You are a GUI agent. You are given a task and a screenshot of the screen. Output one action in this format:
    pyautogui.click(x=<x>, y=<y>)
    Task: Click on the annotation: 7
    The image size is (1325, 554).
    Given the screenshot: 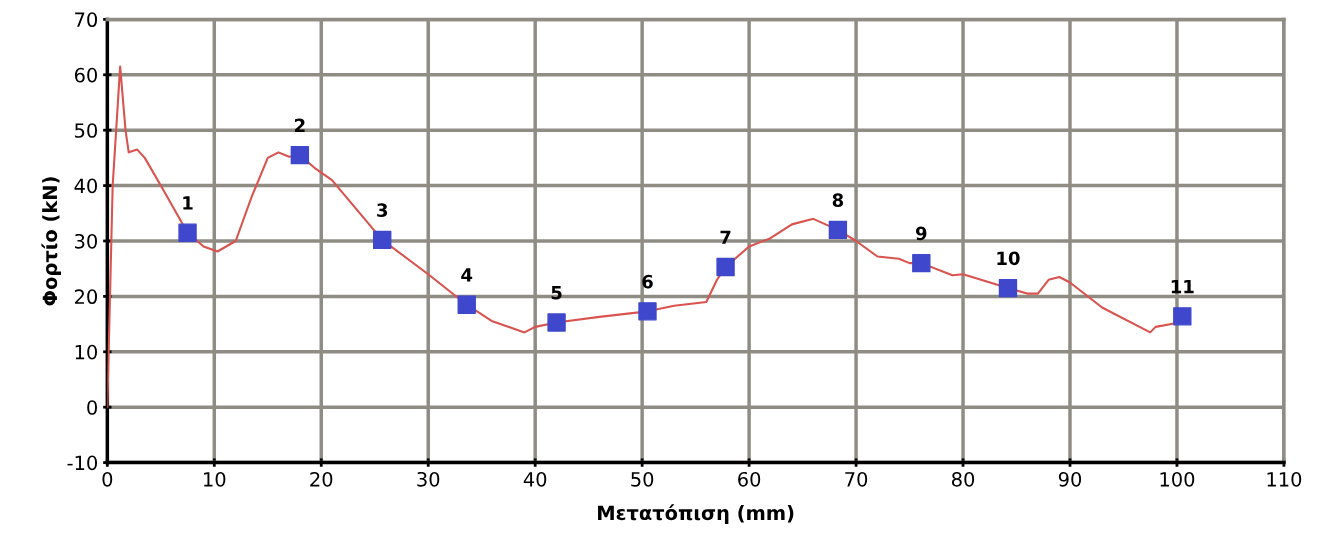 What is the action you would take?
    pyautogui.click(x=725, y=237)
    